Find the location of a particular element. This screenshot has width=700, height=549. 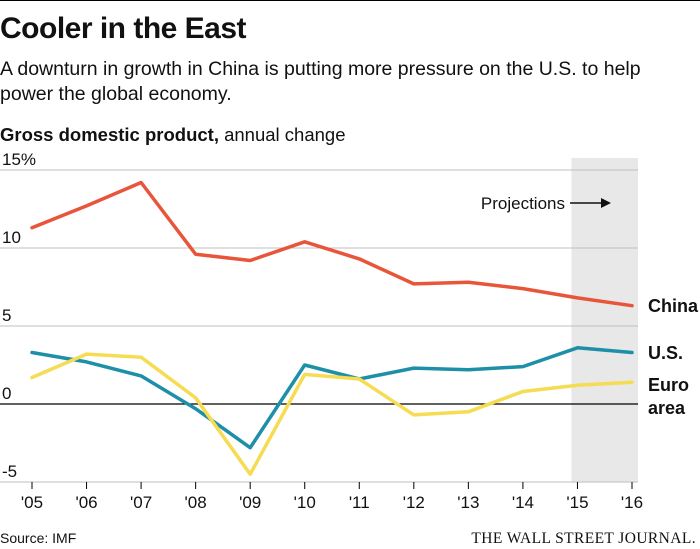

x-tick-label: '08 is located at coordinates (196, 502).